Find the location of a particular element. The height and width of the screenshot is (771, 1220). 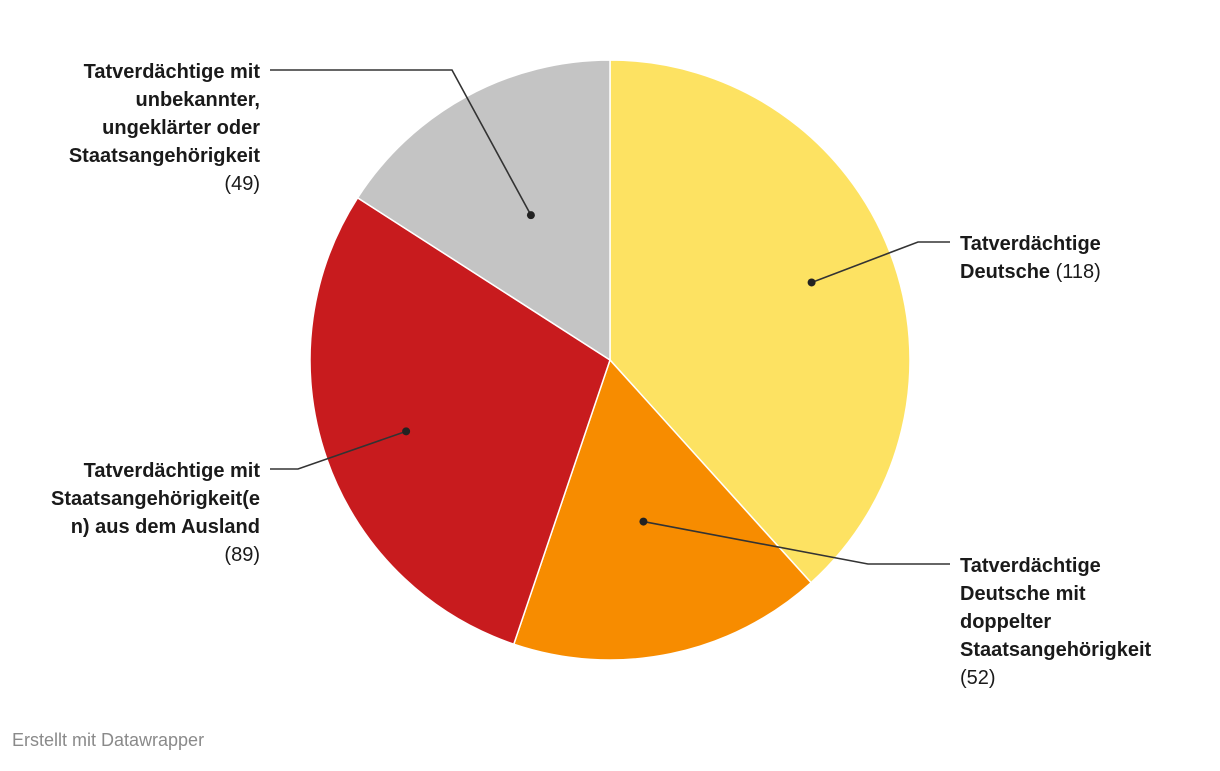

slice-label-line: Staatsangehörigkeit(e is located at coordinates (155, 499).